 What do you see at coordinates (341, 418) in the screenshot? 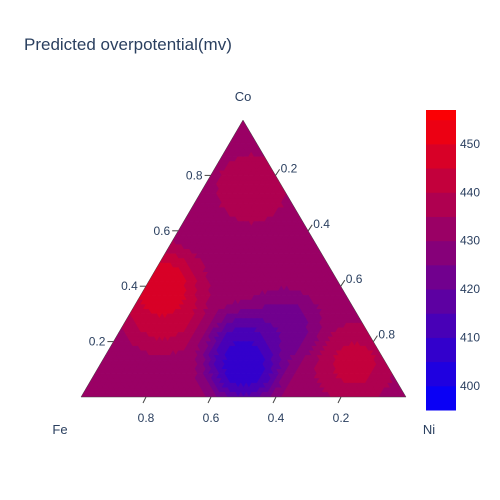
I see `tick-label-fe: 0.2` at bounding box center [341, 418].